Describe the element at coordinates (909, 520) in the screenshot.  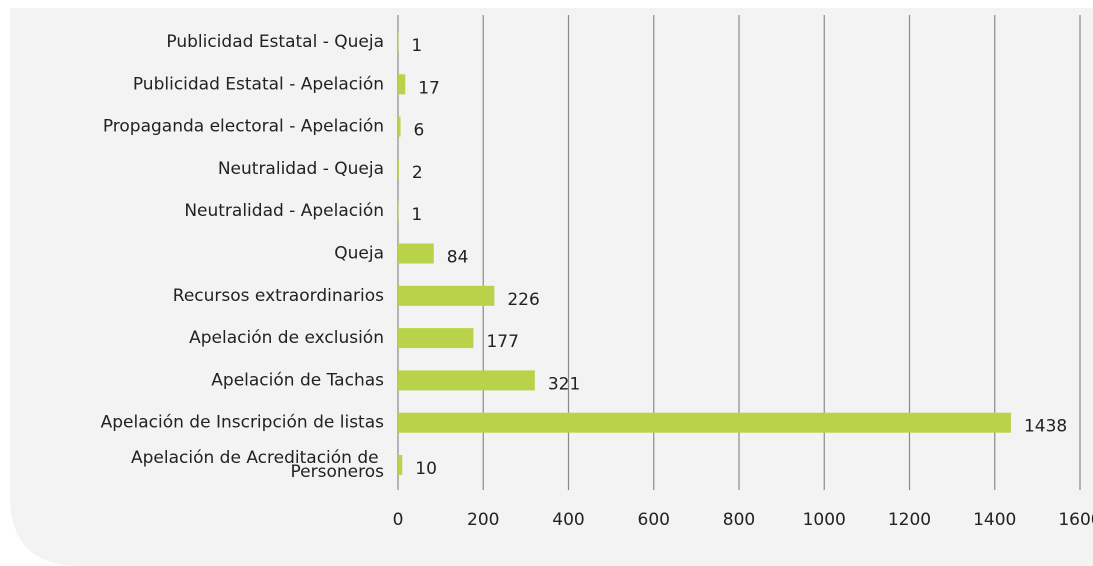
I see `x-tick-label: 1200` at that location.